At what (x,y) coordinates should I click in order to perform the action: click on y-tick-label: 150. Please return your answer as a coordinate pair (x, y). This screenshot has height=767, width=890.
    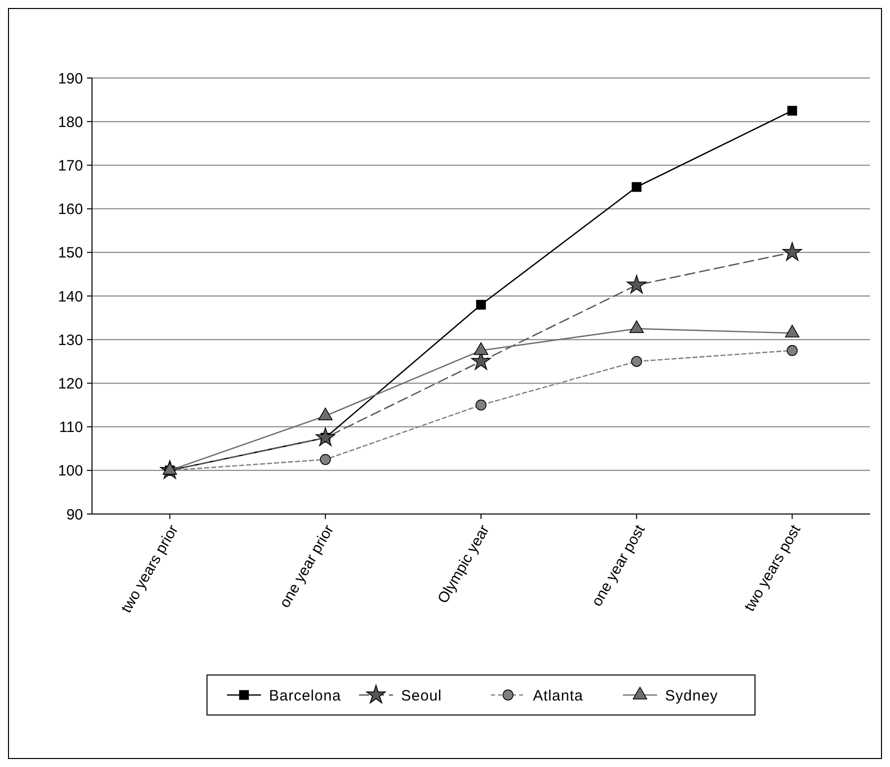
    Looking at the image, I should click on (70, 253).